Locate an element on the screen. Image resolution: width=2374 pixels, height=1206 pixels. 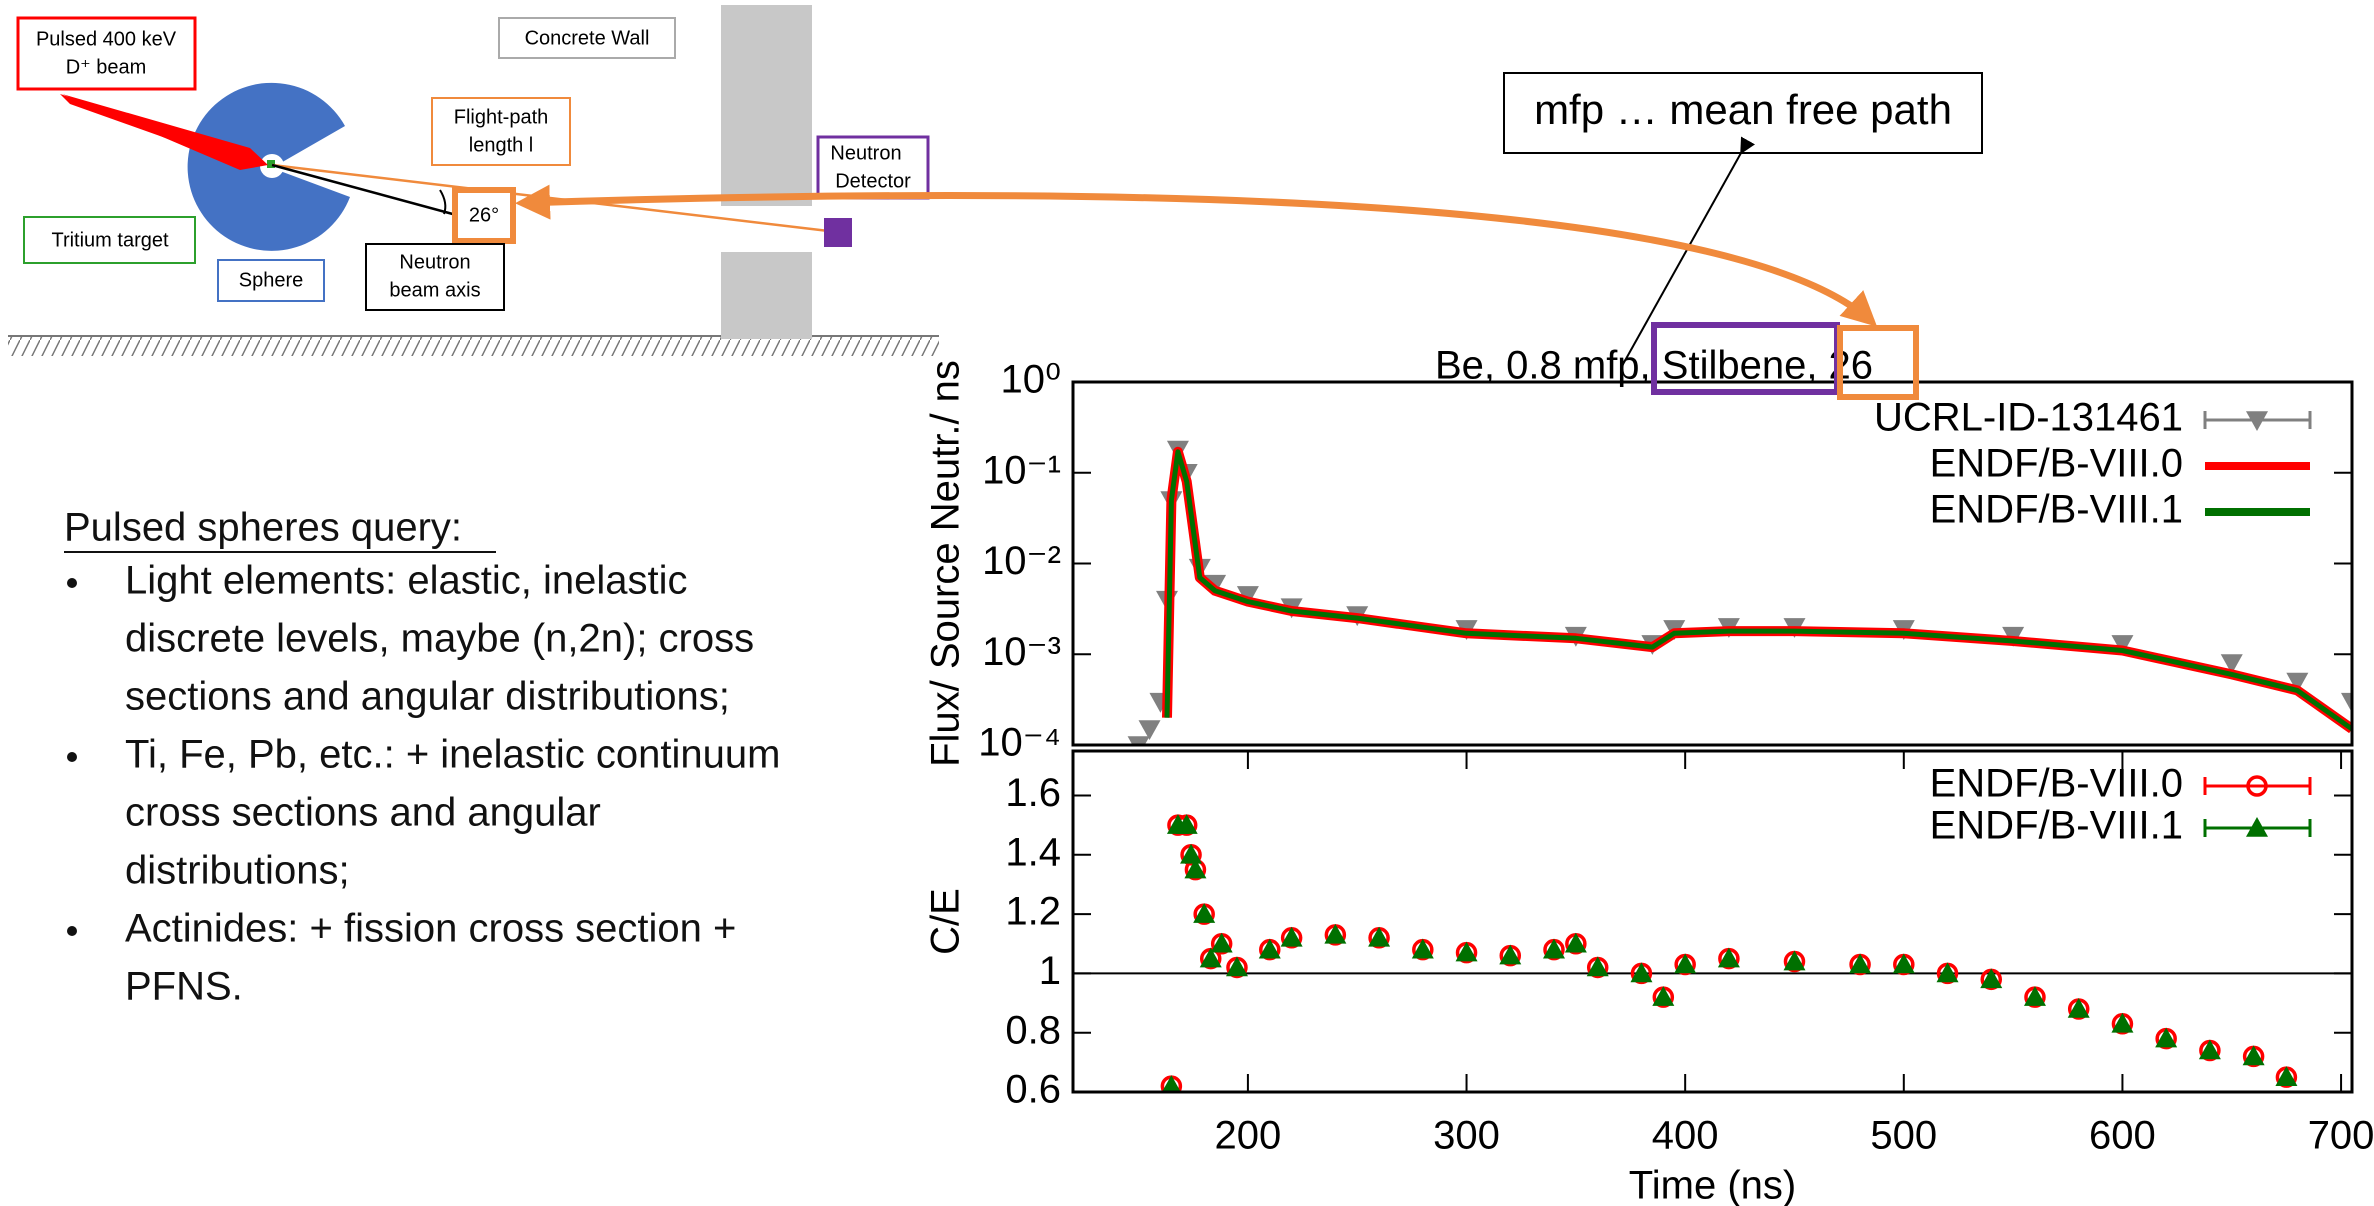
y-tick-label: 10⁻³ is located at coordinates (1021, 652).